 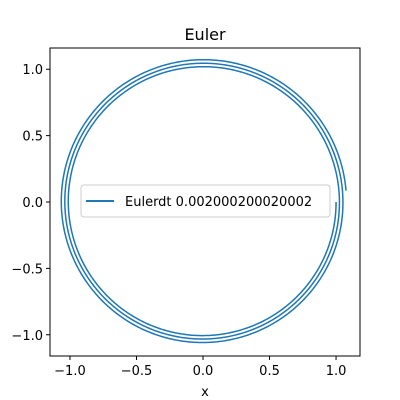 I want to click on x-tick-label: 1.0, so click(x=336, y=371).